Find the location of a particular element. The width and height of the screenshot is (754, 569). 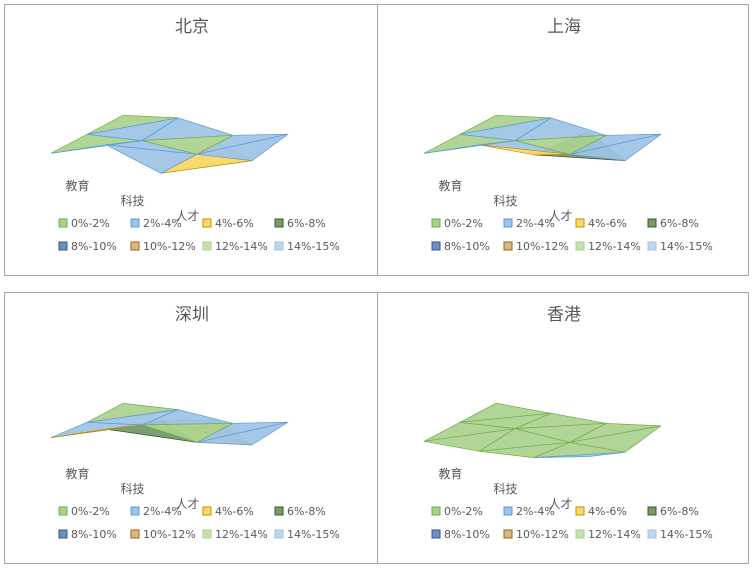

chart-title: 深圳 is located at coordinates (192, 315).